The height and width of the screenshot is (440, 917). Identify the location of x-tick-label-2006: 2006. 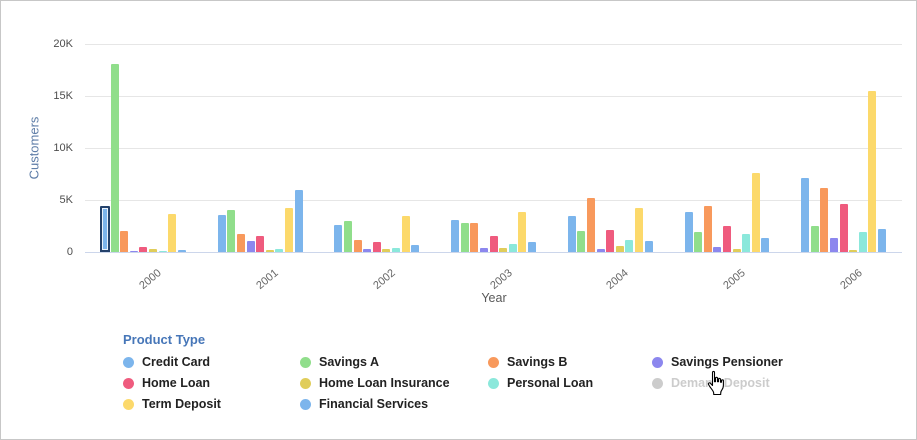
(851, 279).